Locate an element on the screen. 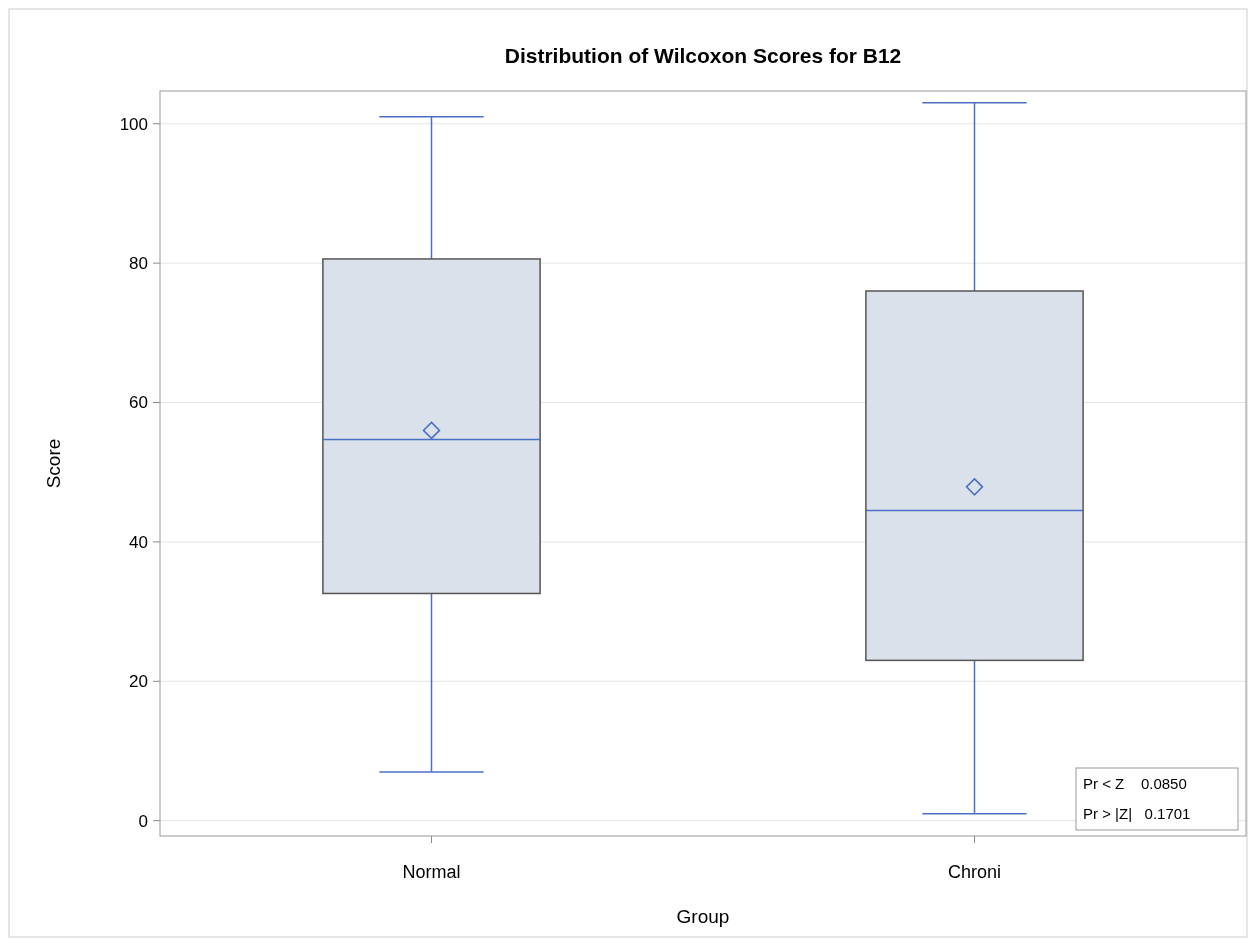 The height and width of the screenshot is (939, 1248). y-tick-label: 20 is located at coordinates (138, 682).